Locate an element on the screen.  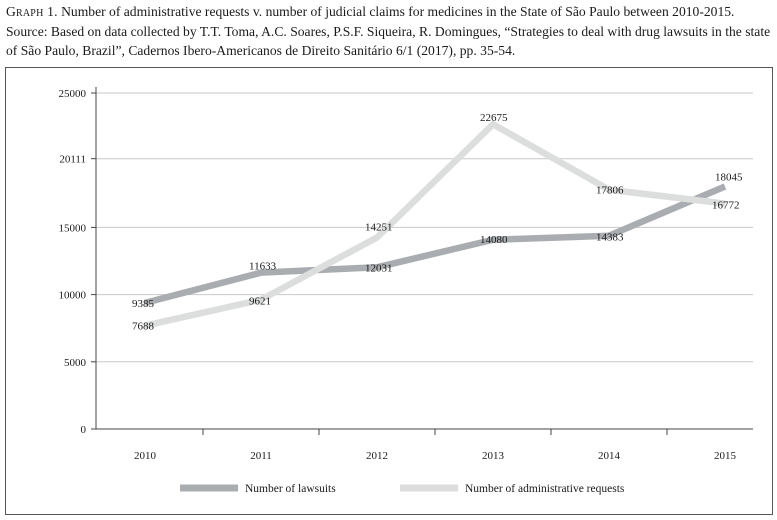
data-label: 11633 is located at coordinates (263, 267).